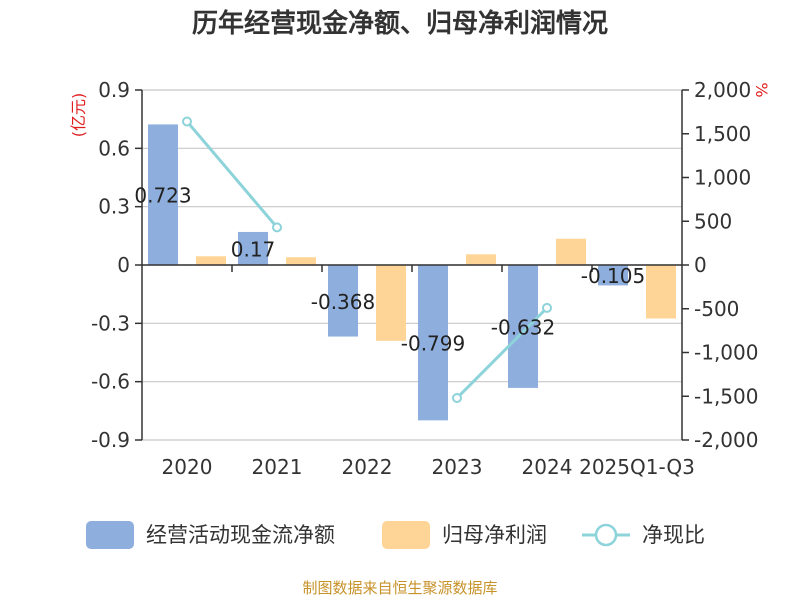  I want to click on legend-swatch-profit, so click(406, 535).